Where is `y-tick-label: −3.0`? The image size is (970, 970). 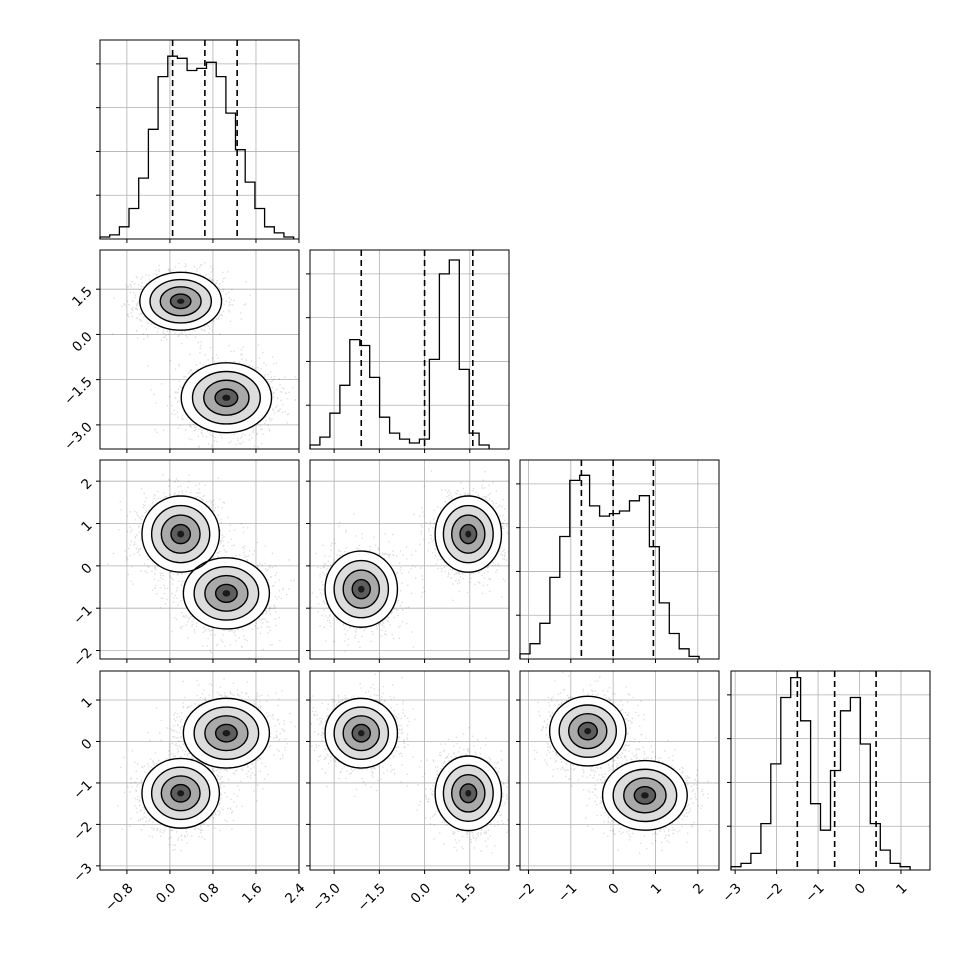 y-tick-label: −3.0 is located at coordinates (78, 436).